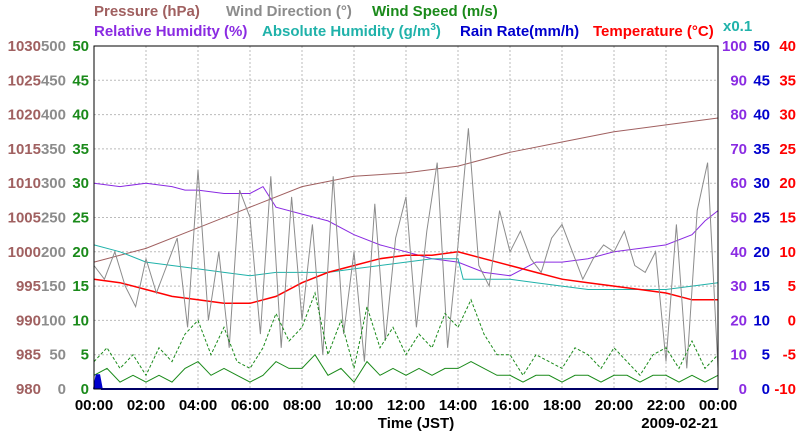 This screenshot has height=434, width=800. What do you see at coordinates (80, 320) in the screenshot?
I see `y-tick-wind_speed: 10` at bounding box center [80, 320].